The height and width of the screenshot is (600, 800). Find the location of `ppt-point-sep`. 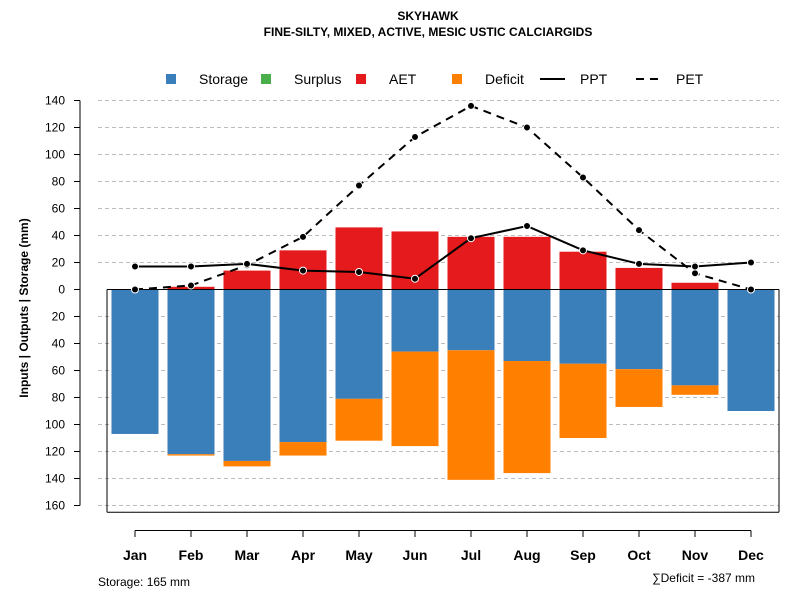

ppt-point-sep is located at coordinates (583, 250).